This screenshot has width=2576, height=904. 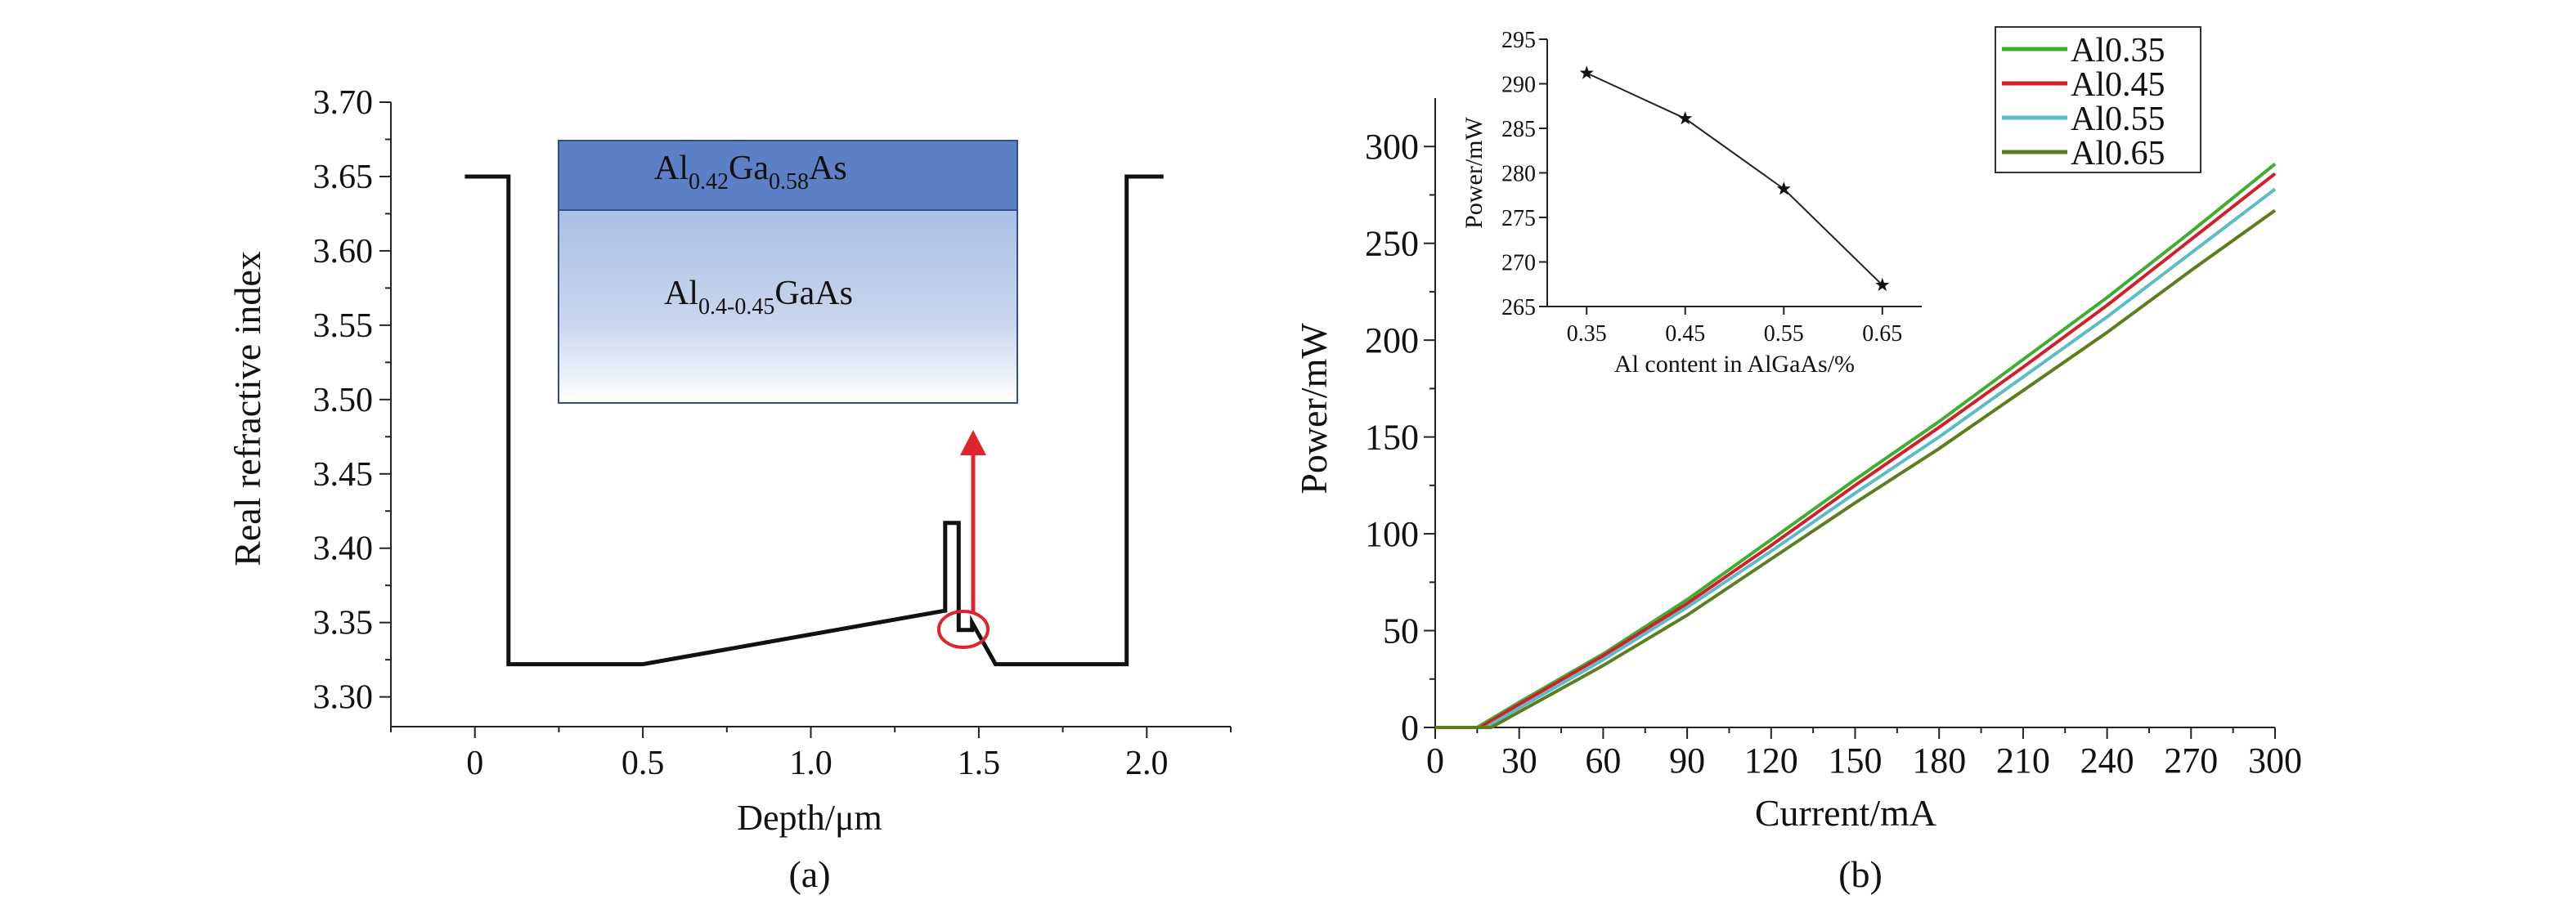 I want to click on panel-a-xtick-label: 0.5, so click(x=643, y=763).